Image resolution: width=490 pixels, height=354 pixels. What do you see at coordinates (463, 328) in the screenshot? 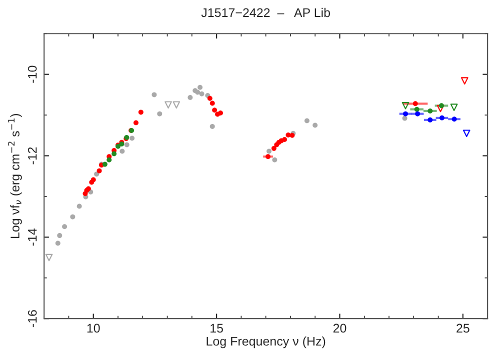
I see `x-tick-label: 25` at bounding box center [463, 328].